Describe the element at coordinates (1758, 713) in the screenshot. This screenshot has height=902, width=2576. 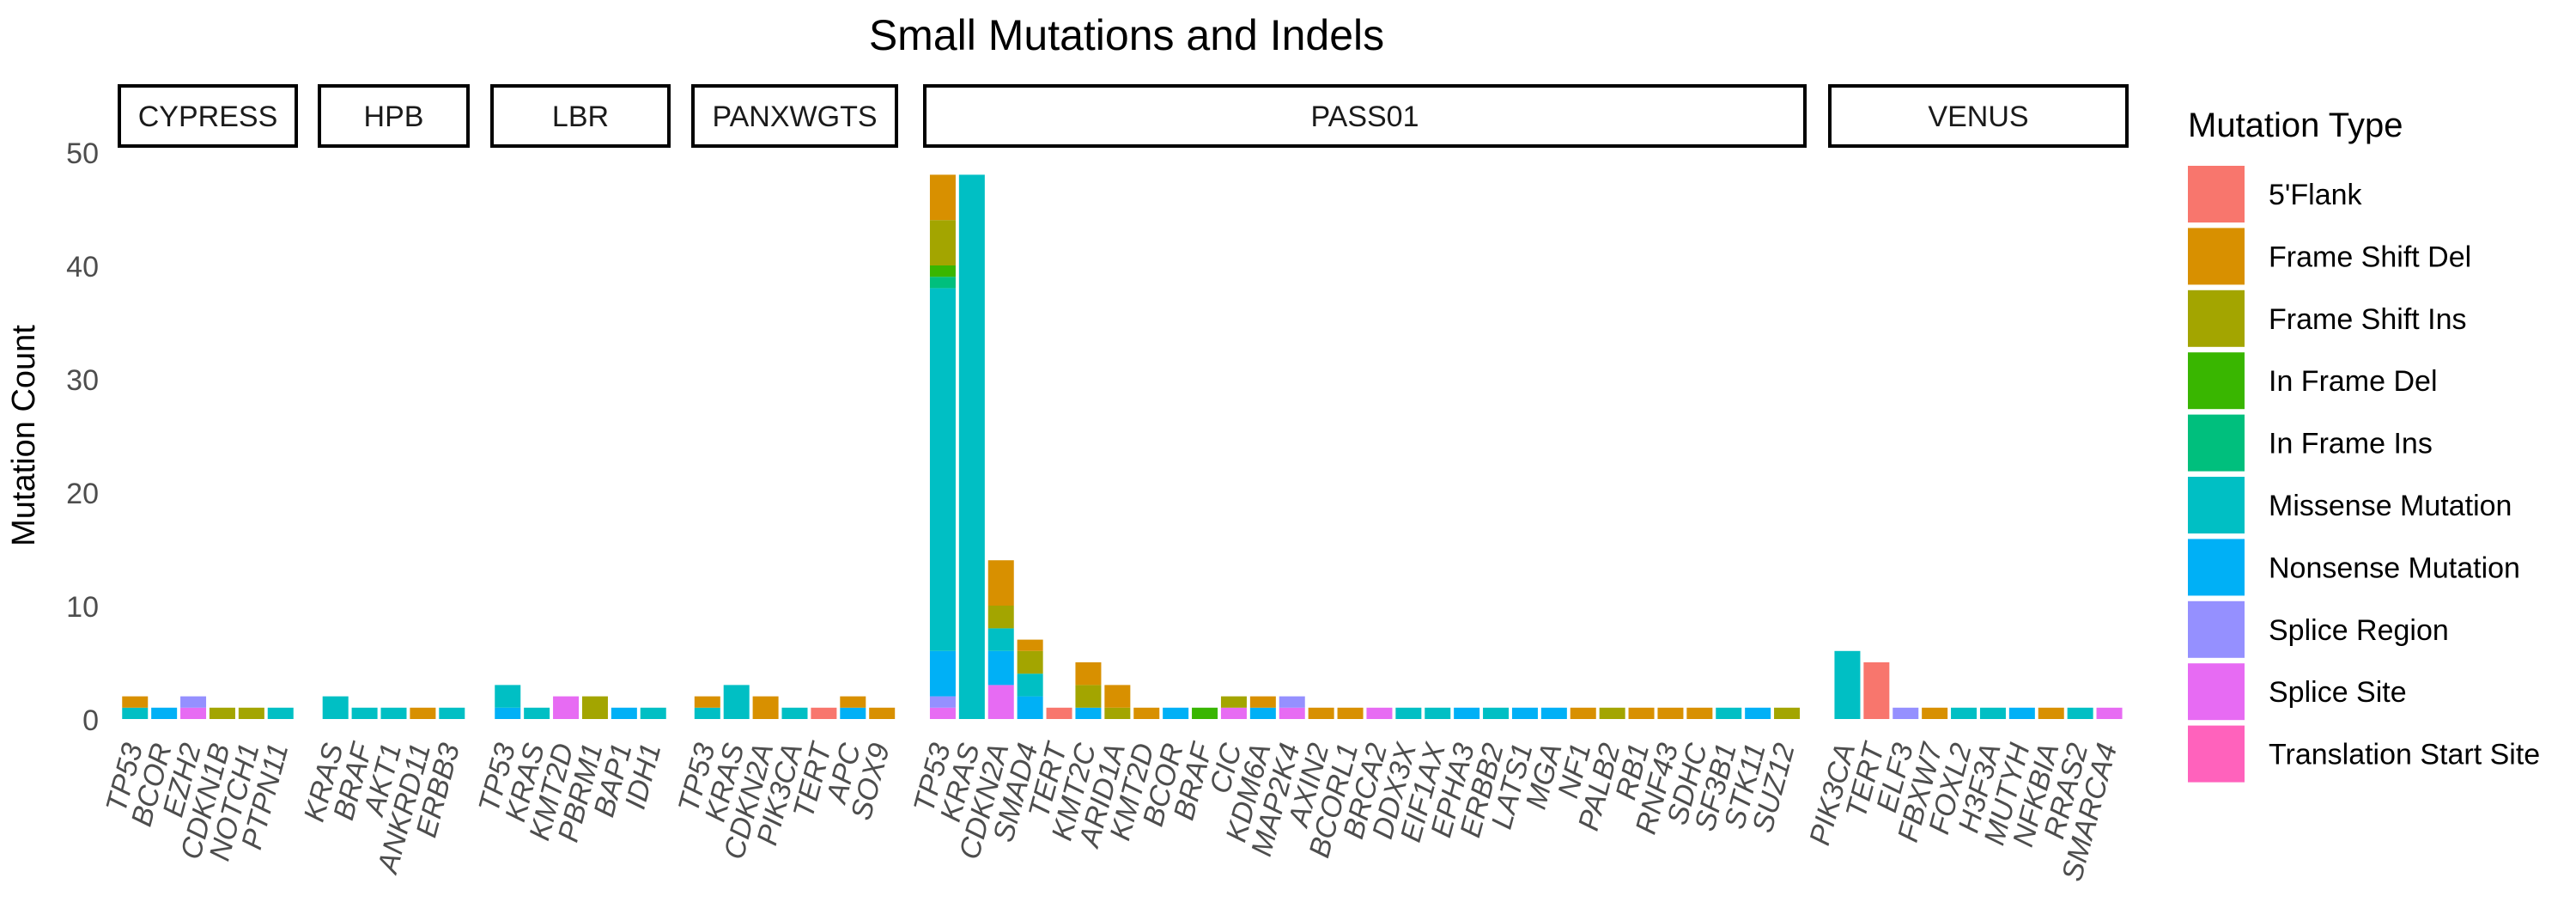
I see `bar-pass01-stk11` at that location.